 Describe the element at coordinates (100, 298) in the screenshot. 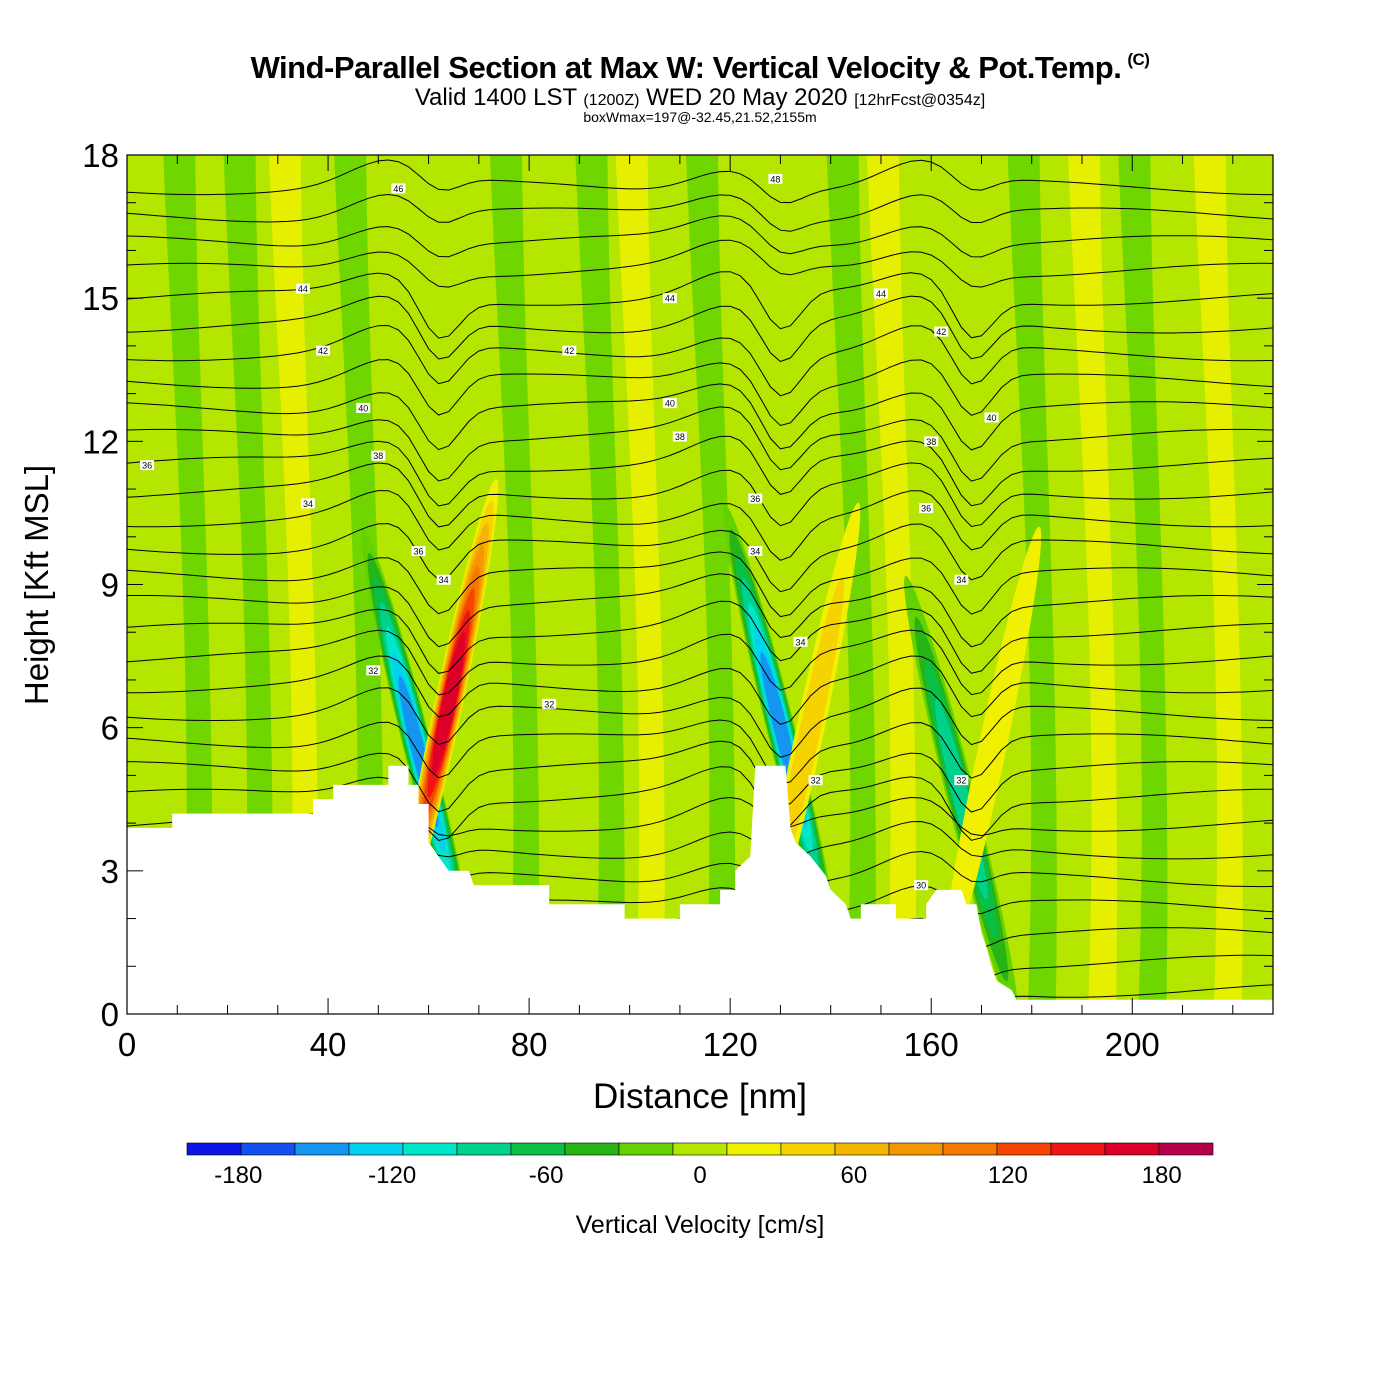

I see `y-tick-label: 15` at that location.